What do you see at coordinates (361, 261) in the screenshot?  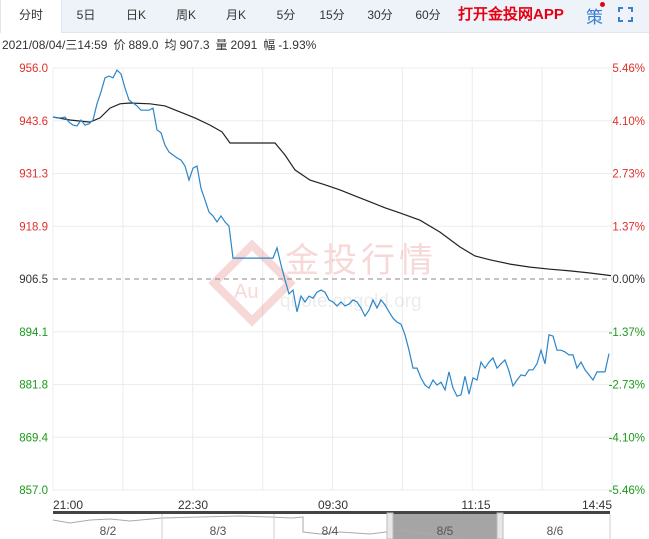 I see `watermark-title: 金投行情` at bounding box center [361, 261].